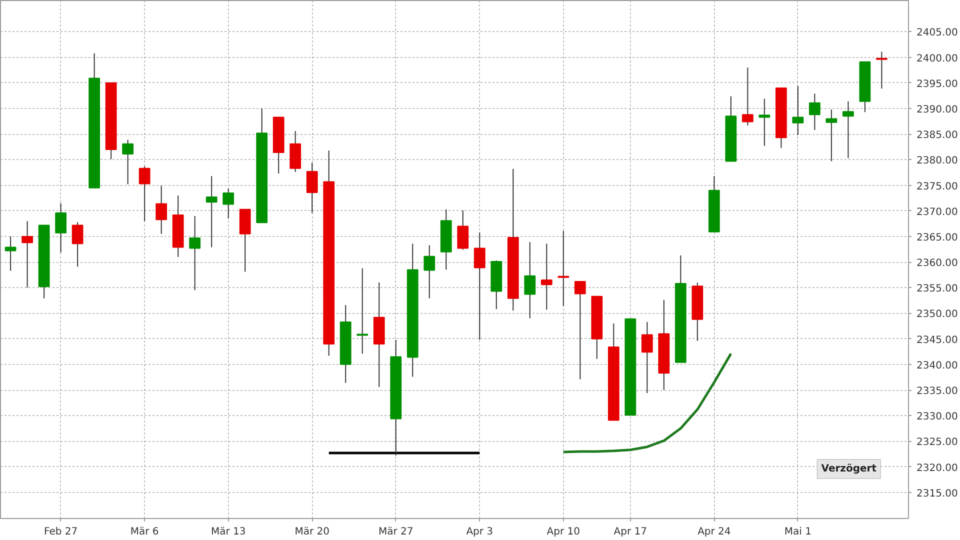 This screenshot has width=960, height=540. I want to click on x-tick-label: Apr 24, so click(714, 532).